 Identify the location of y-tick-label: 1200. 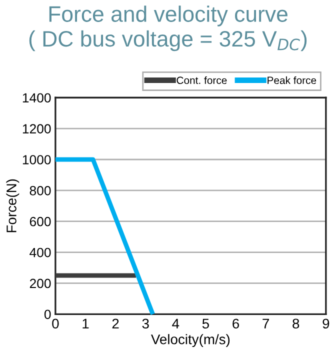
(36, 129).